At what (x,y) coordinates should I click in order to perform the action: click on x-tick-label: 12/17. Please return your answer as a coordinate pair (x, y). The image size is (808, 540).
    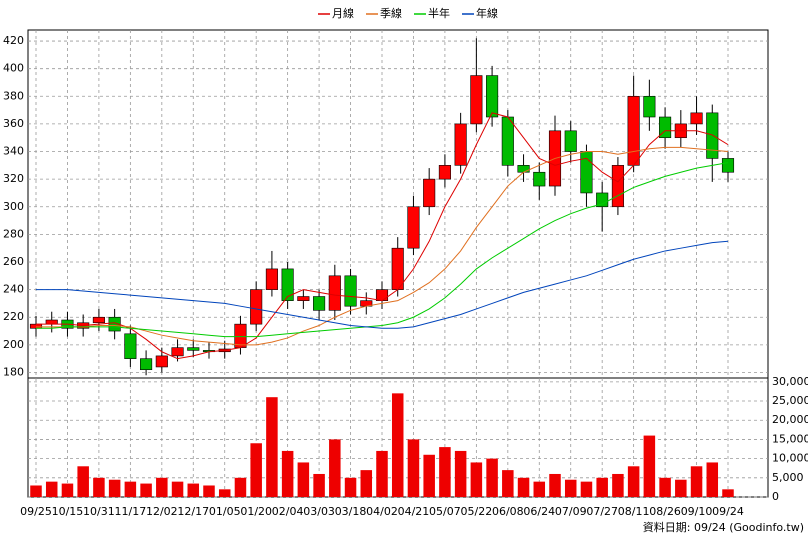
    Looking at the image, I should click on (193, 511).